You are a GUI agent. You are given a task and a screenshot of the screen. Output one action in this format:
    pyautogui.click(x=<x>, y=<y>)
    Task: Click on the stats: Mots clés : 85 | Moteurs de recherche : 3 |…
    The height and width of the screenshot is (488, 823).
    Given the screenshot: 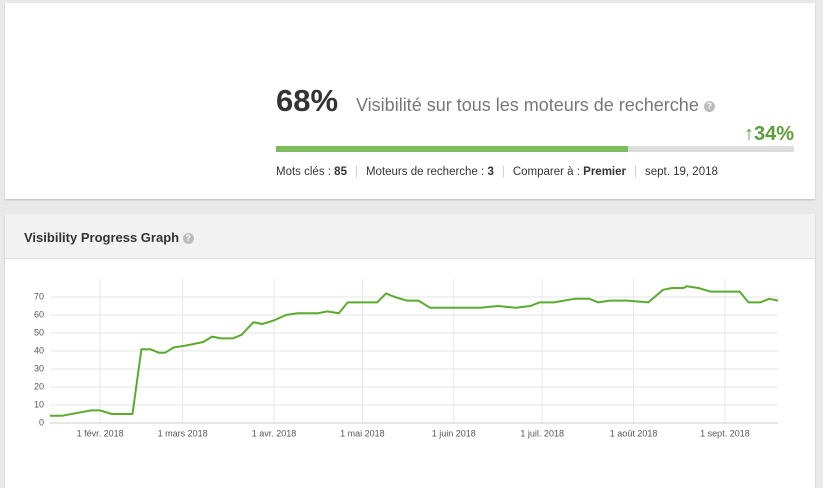 What is the action you would take?
    pyautogui.click(x=497, y=172)
    